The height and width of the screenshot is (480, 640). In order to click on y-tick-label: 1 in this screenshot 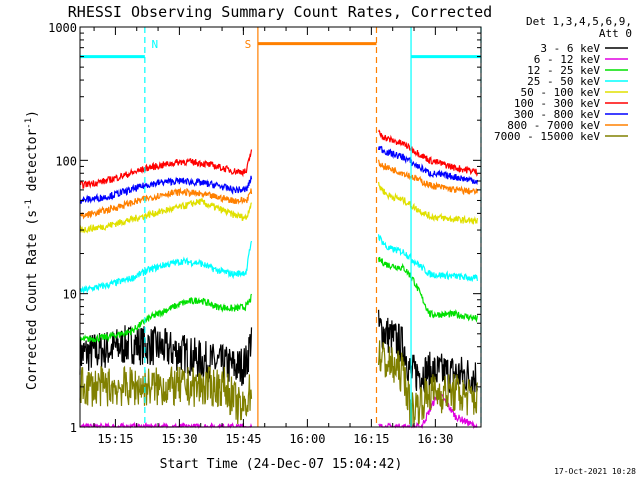, I will do `click(73, 428)`.